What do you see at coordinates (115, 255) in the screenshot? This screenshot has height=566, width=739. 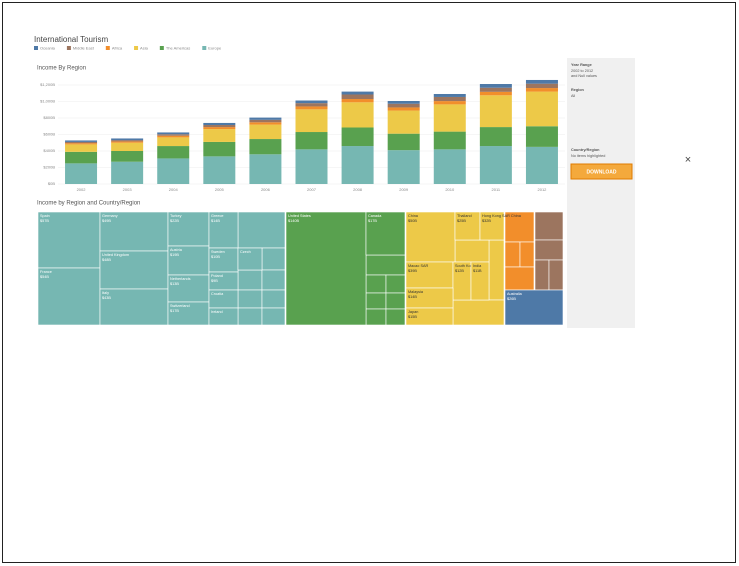 I see `cell-label: United Kingdom` at bounding box center [115, 255].